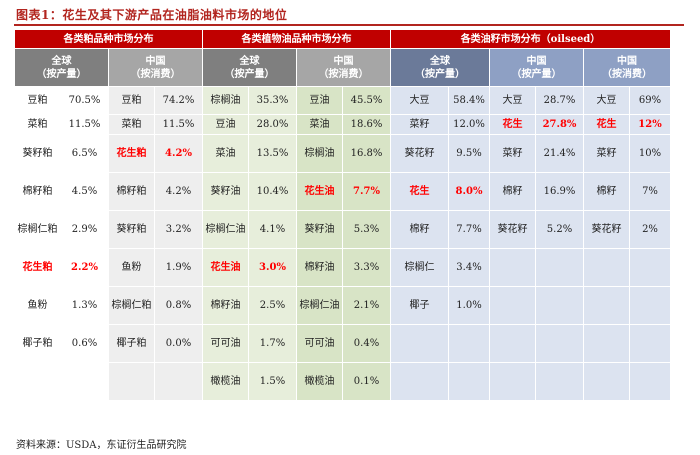  I want to click on share-value-cell: 11.5%, so click(84, 124).